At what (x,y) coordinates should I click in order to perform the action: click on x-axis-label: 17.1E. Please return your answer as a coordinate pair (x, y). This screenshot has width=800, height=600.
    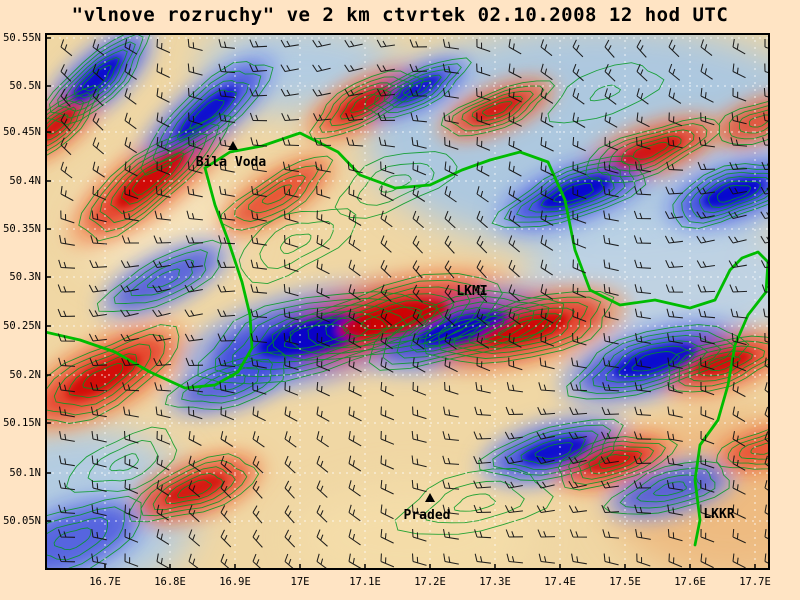
    Looking at the image, I should click on (365, 582).